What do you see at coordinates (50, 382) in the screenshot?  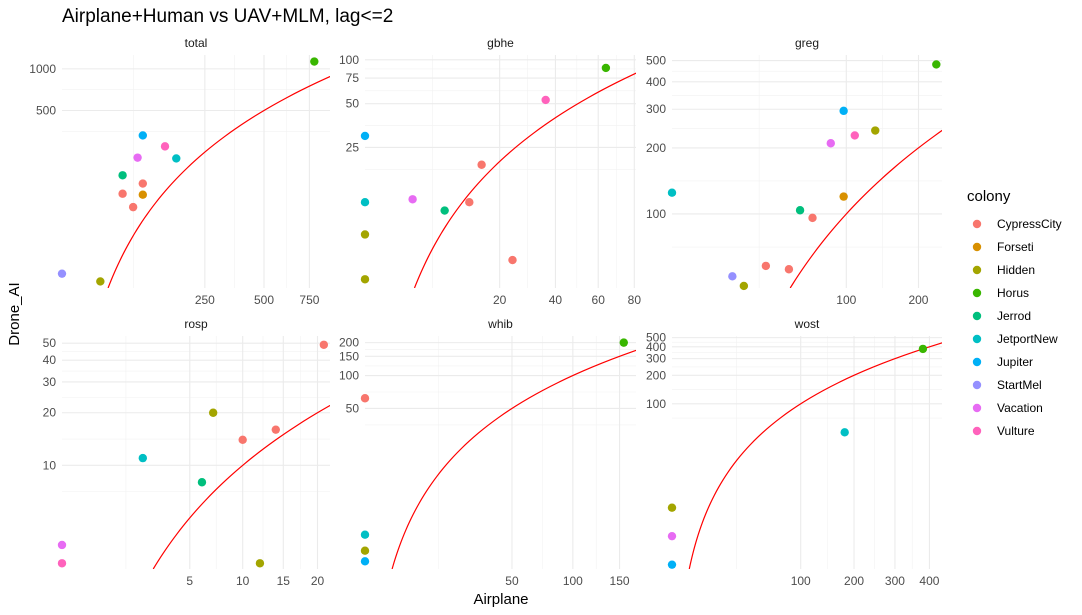 I see `y-tick-label: 30` at bounding box center [50, 382].